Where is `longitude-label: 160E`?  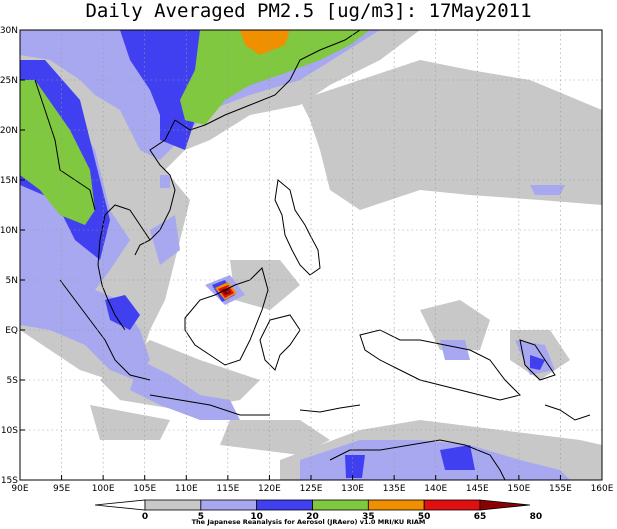 longitude-label: 160E is located at coordinates (602, 489).